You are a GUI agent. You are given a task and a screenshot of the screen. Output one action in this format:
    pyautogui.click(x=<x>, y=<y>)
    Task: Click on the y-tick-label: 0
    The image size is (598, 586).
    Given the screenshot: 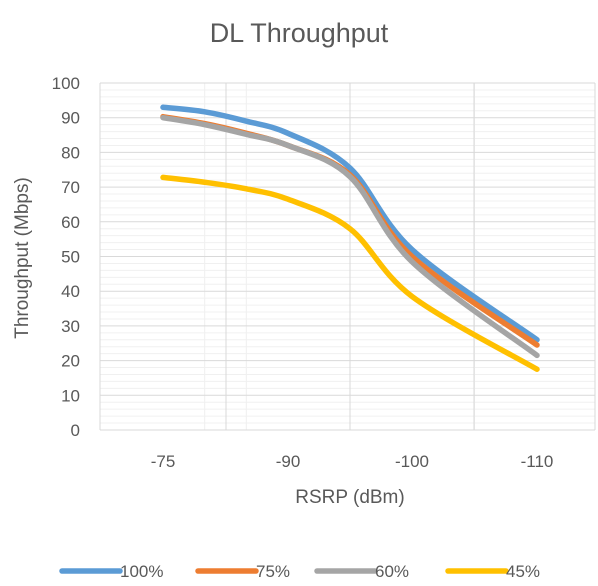 What is the action you would take?
    pyautogui.click(x=75, y=430)
    